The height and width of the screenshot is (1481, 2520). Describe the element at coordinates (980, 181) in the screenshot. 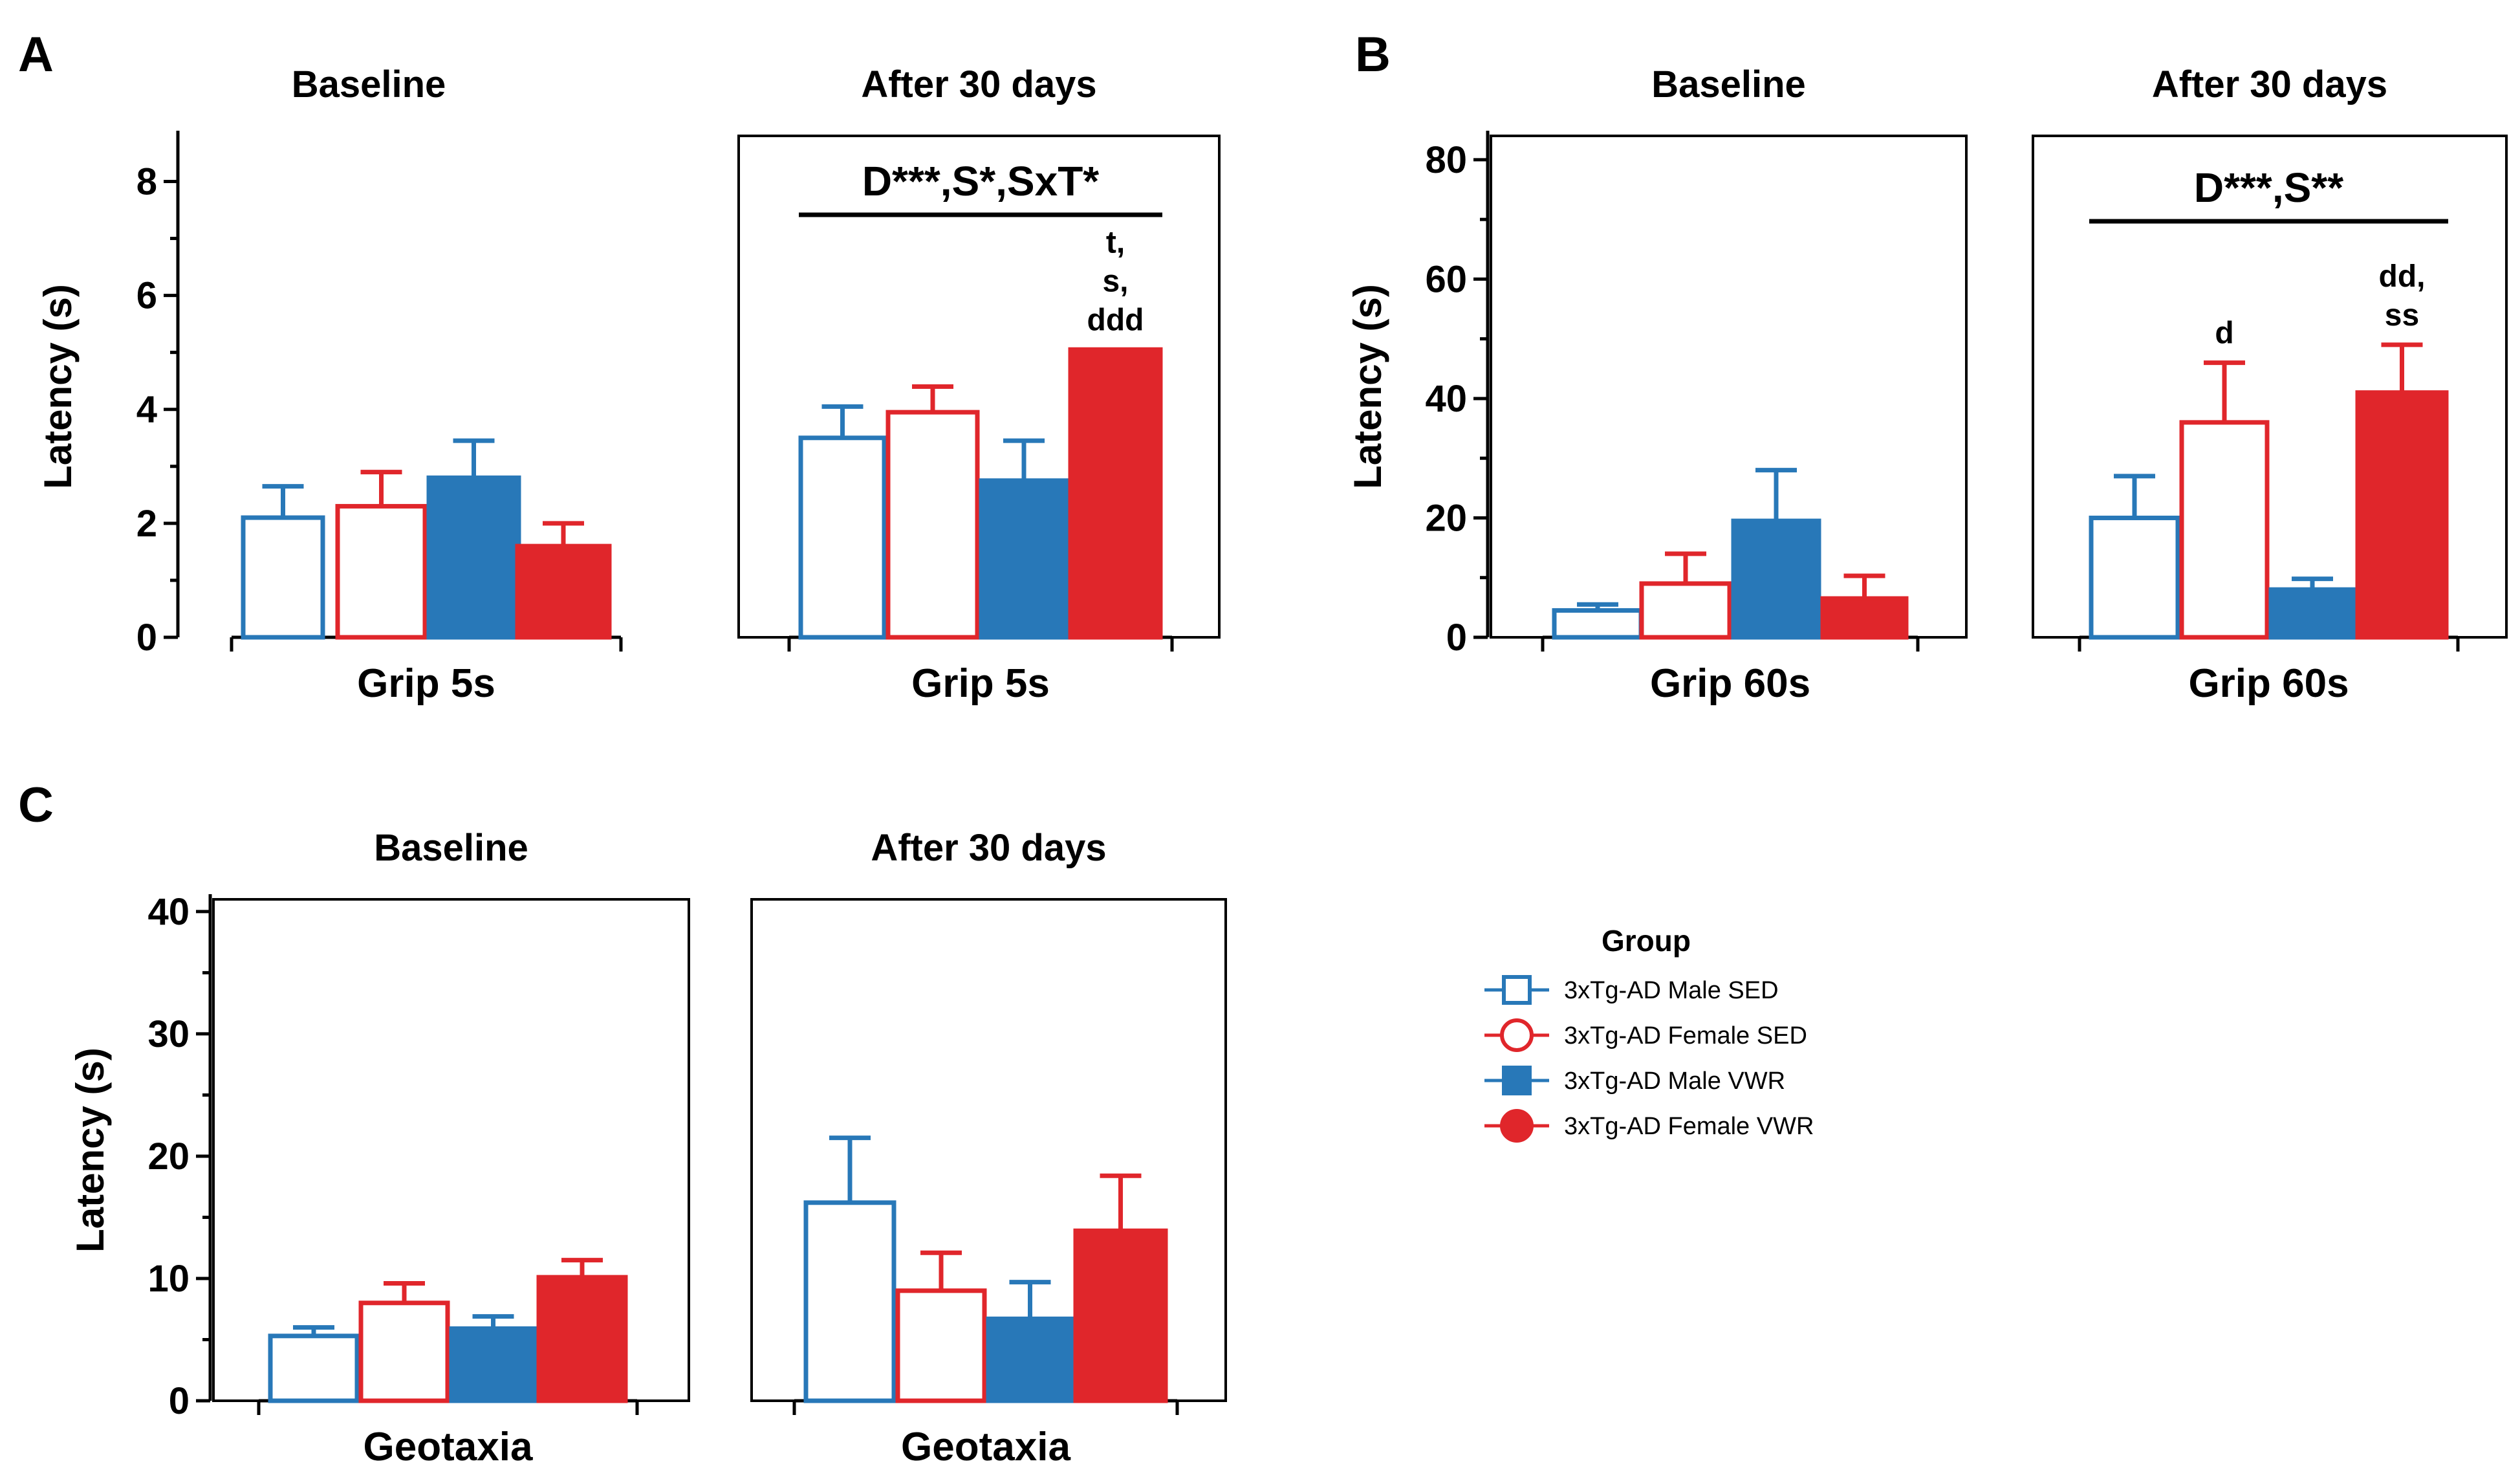

I see `stat-label: D***,S*,SxT*` at that location.